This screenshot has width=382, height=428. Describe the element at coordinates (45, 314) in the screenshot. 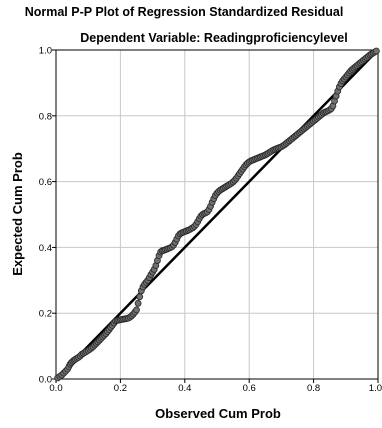

I see `y-tick-label: 0.2` at that location.